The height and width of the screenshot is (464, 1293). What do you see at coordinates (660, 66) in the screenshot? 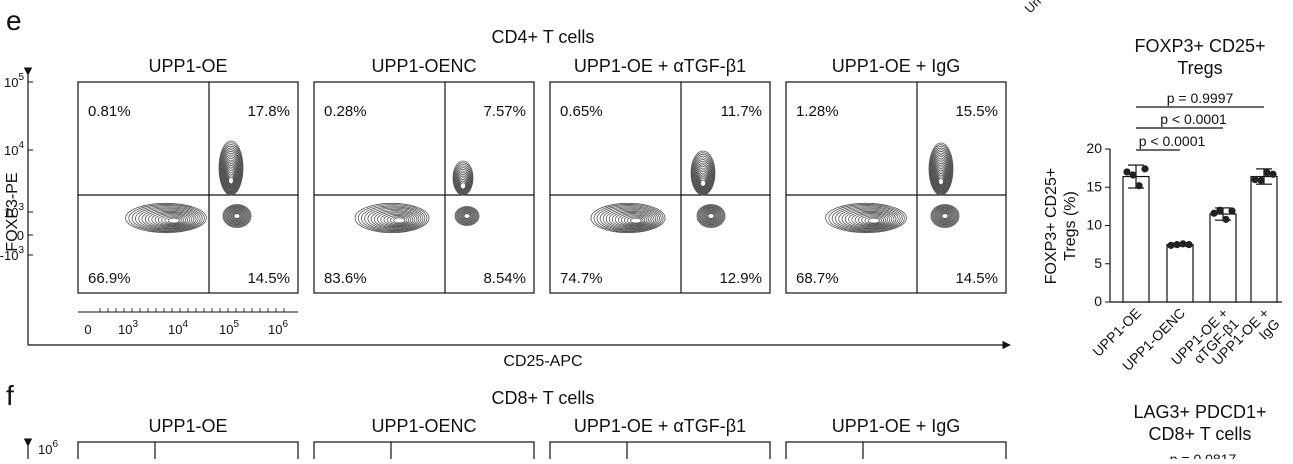
I see `flow-plot-title: UPP1-OE + αTGF-β1` at bounding box center [660, 66].